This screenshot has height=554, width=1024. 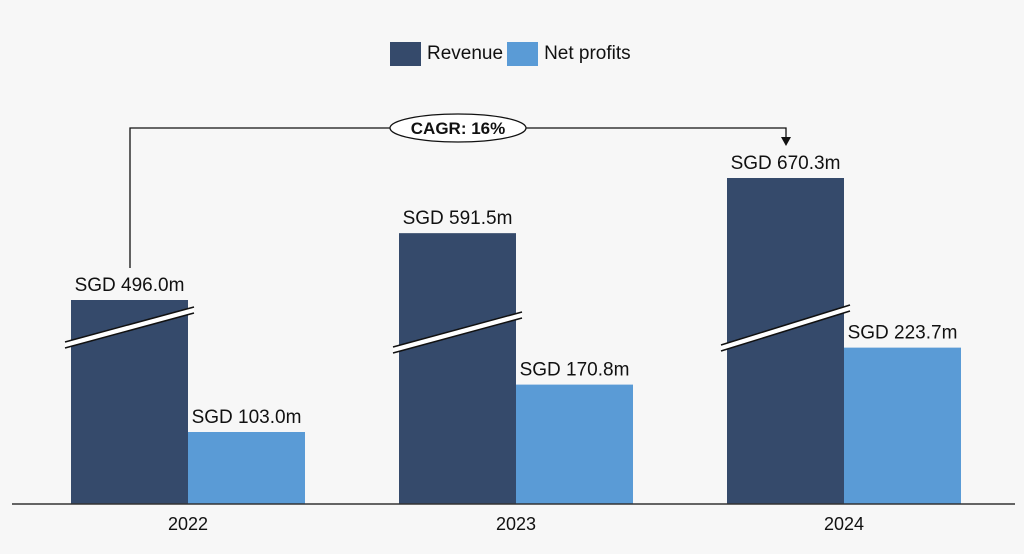 I want to click on x-tick-label-2023: 2023, so click(x=516, y=524).